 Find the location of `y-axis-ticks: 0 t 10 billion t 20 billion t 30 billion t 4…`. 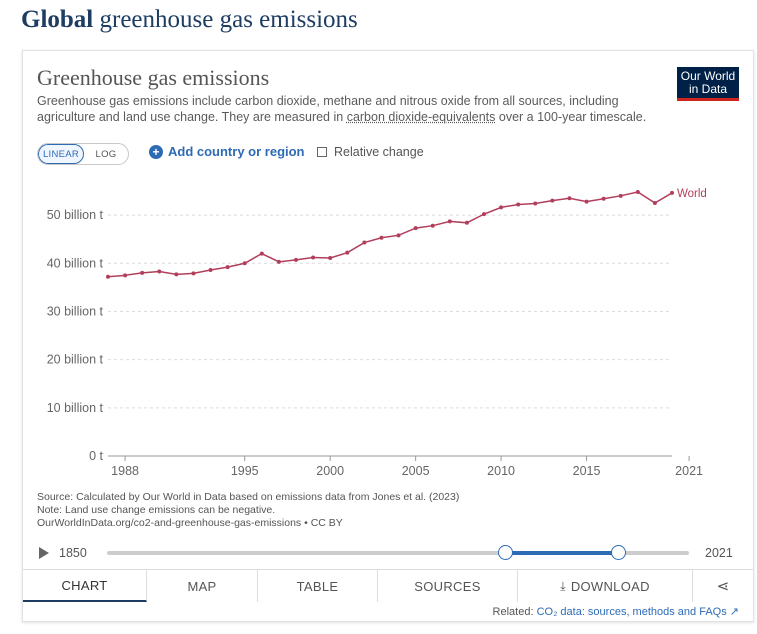

y-axis-ticks: 0 t 10 billion t 20 billion t 30 billion t 4… is located at coordinates (75, 335).